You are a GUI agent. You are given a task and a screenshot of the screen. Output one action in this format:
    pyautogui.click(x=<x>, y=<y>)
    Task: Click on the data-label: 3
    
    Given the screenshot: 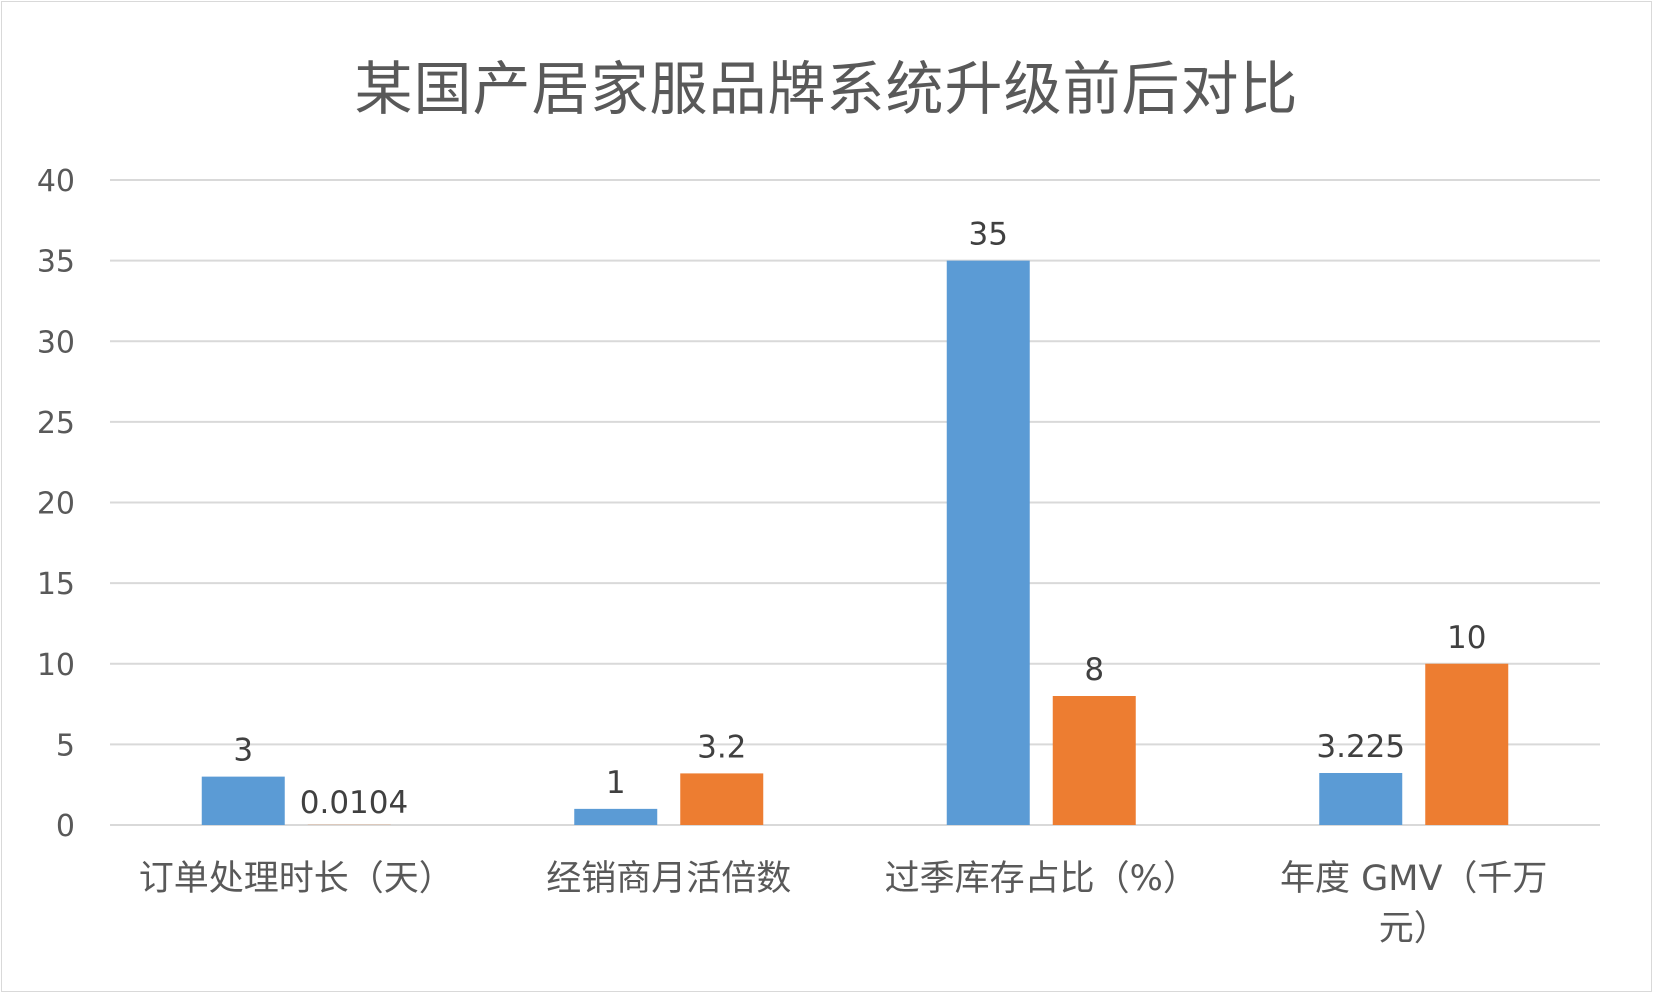 What is the action you would take?
    pyautogui.click(x=243, y=751)
    